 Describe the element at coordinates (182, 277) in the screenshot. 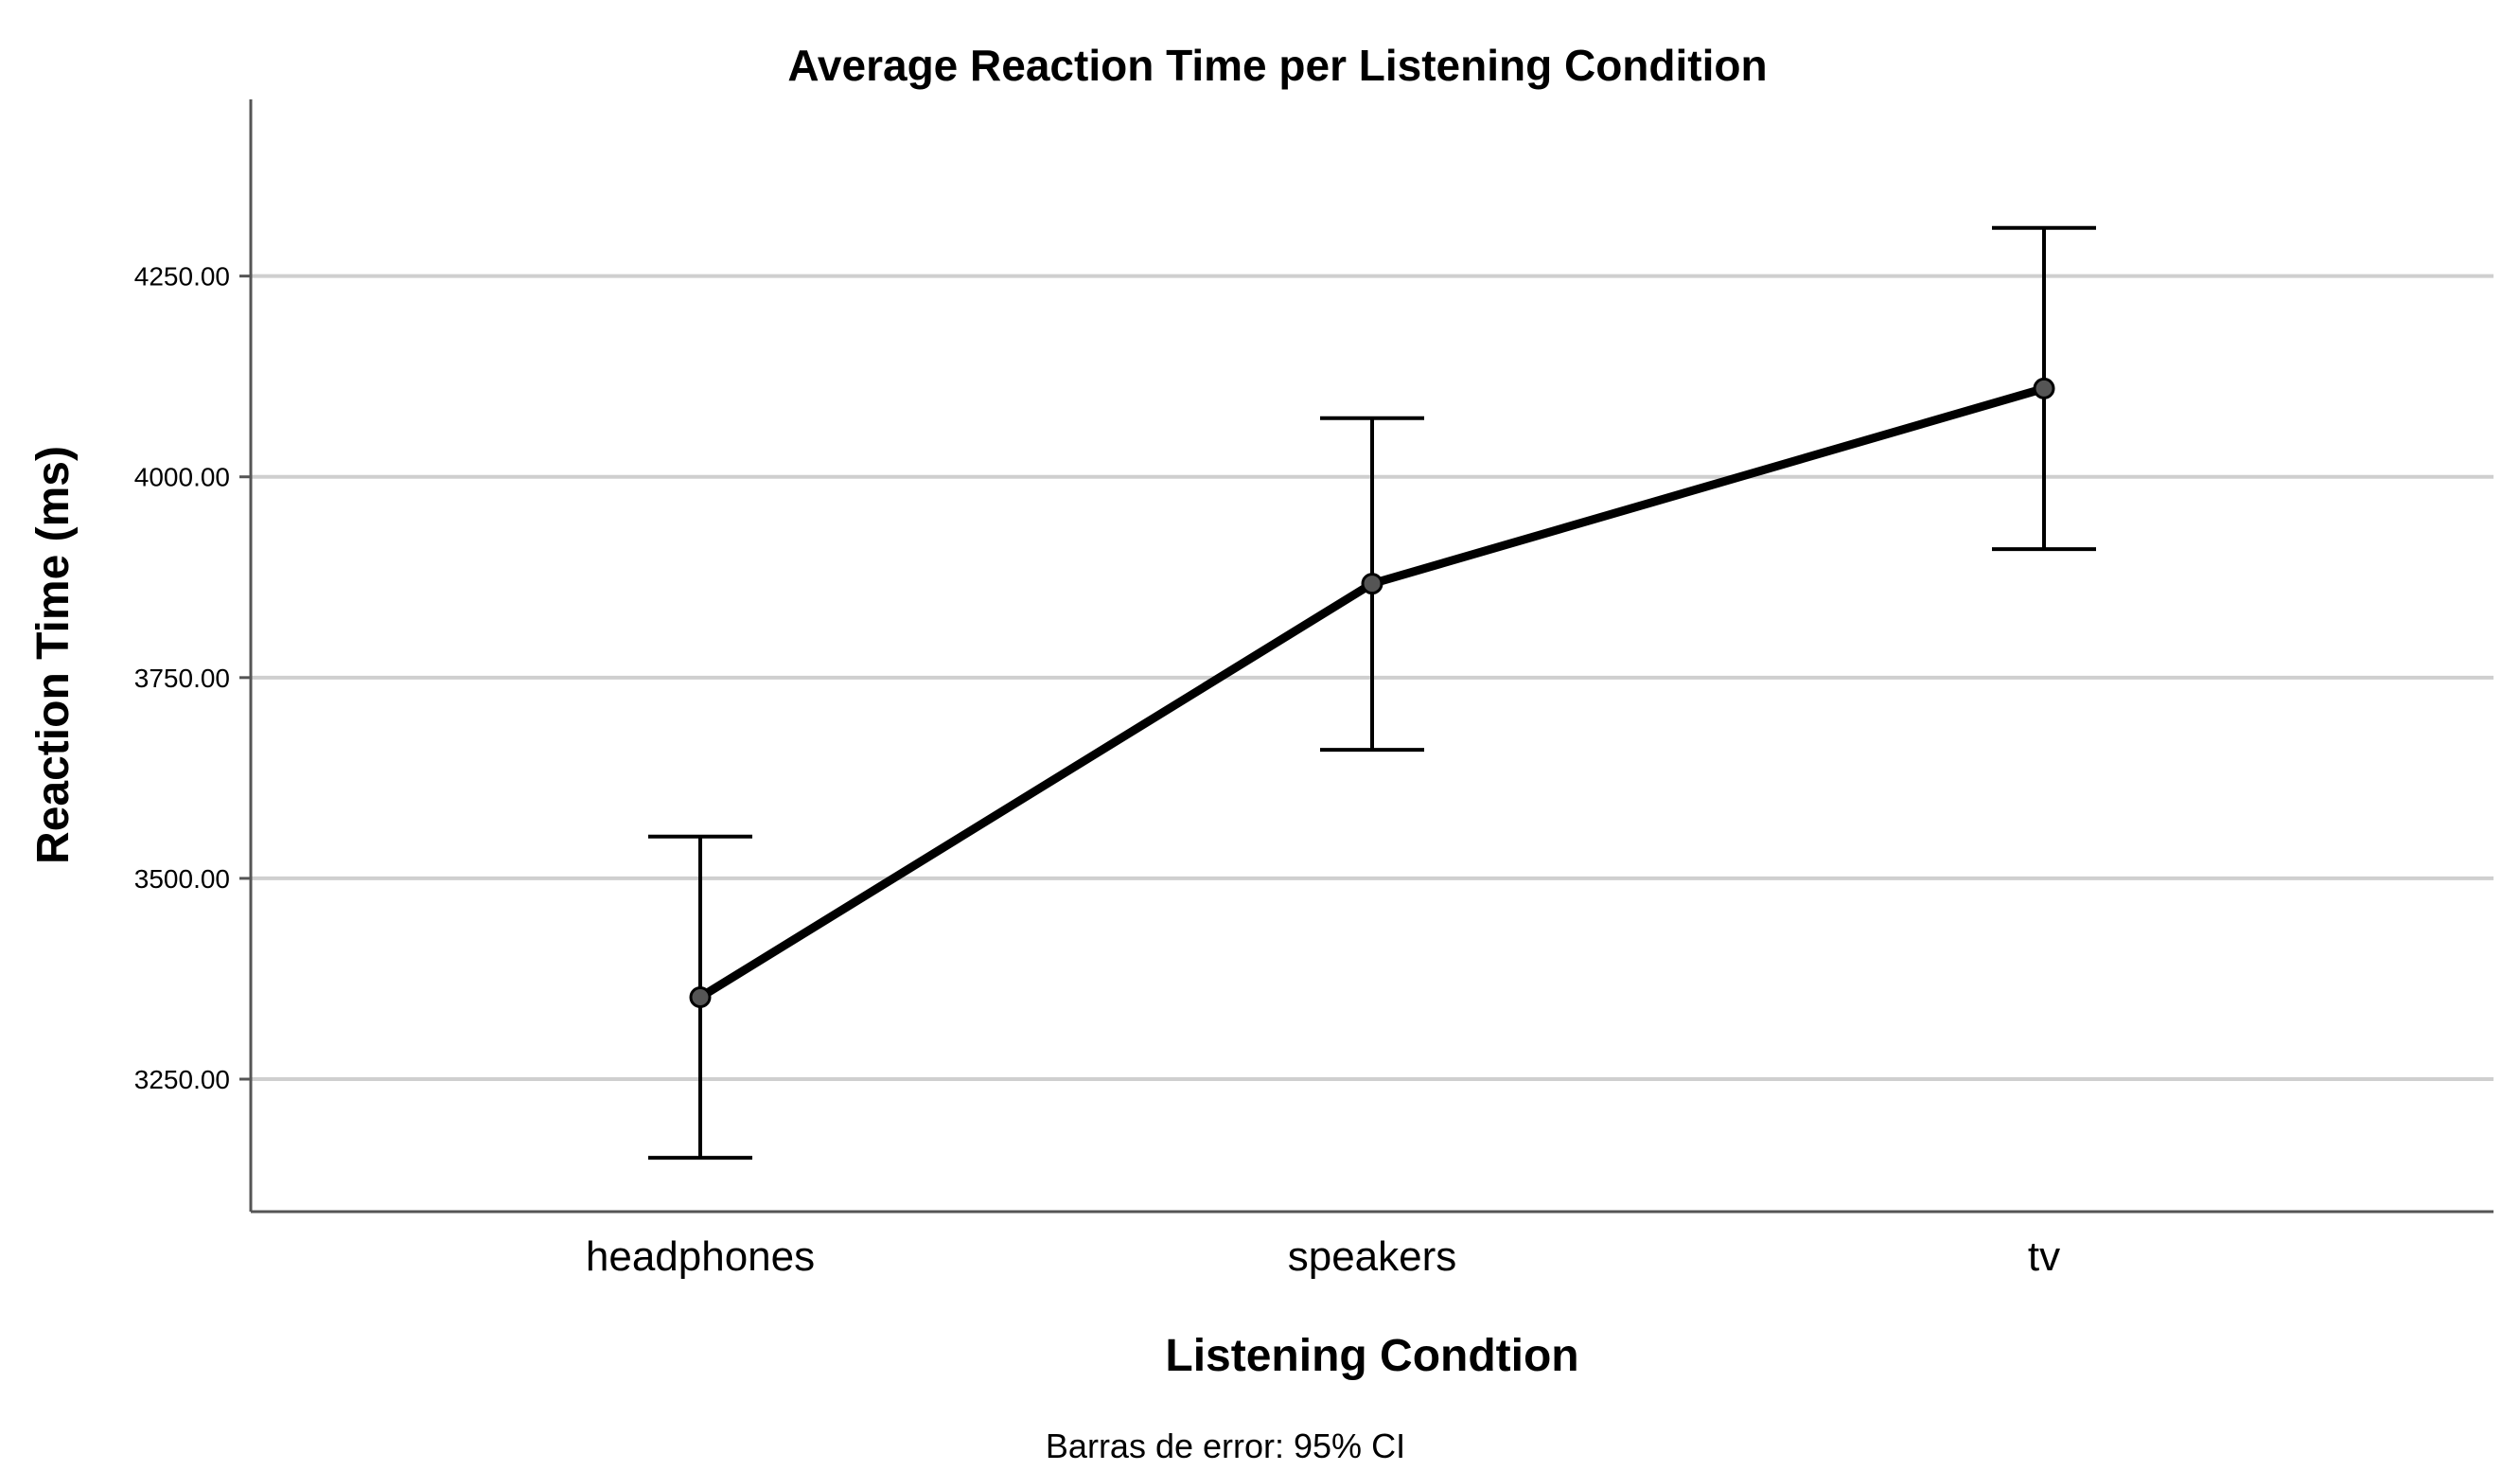

I see `y-tick-label-4250: 4250.00` at that location.